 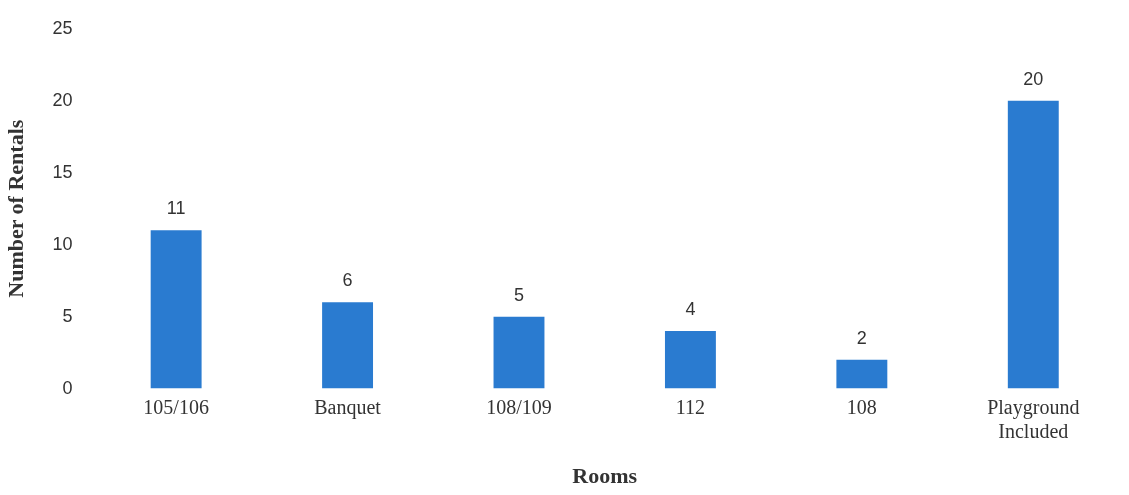 I want to click on y-tick-label: 15, so click(x=62, y=171).